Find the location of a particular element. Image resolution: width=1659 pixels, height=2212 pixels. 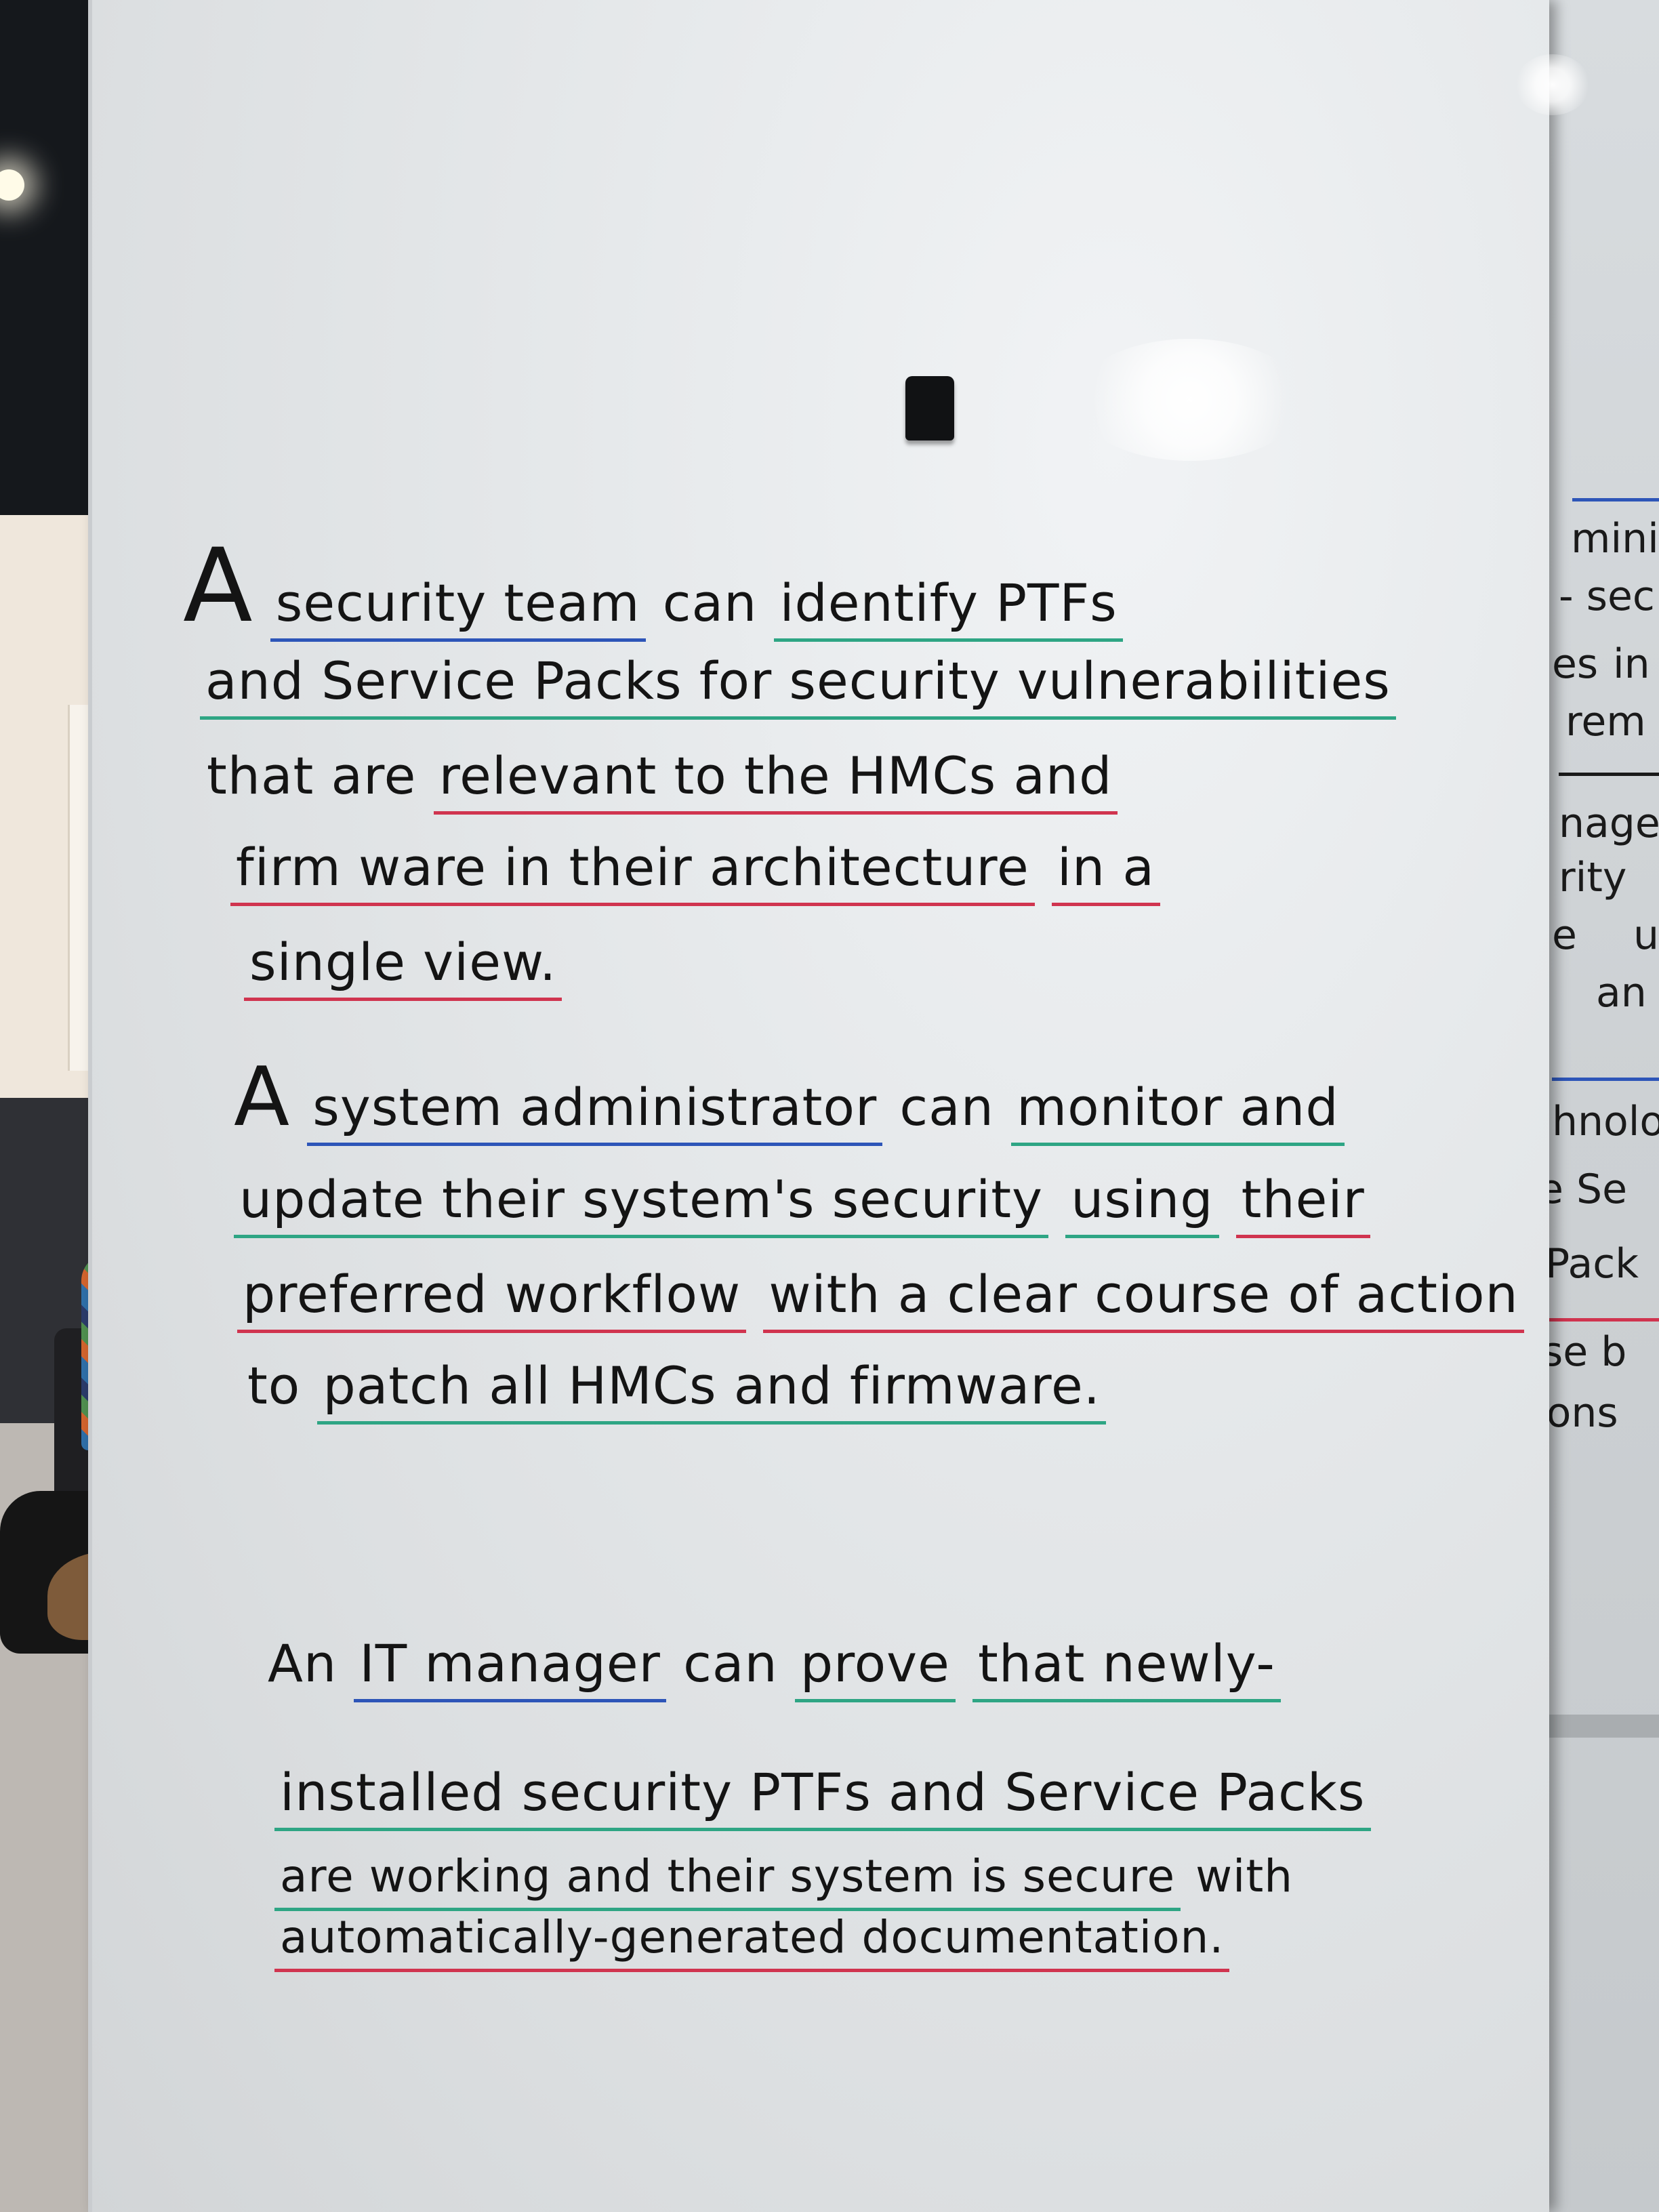

side-fragment: es is located at coordinates (1575, 664).